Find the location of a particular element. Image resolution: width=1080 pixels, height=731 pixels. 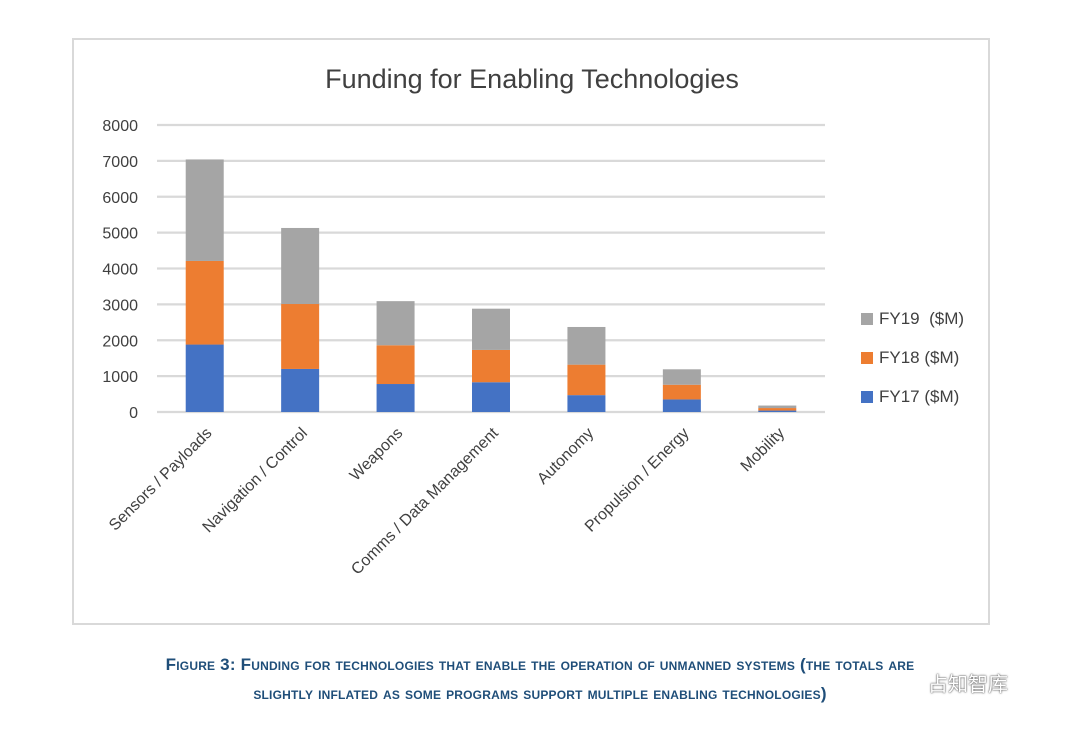

y-tick-label: 5000 is located at coordinates (120, 234).